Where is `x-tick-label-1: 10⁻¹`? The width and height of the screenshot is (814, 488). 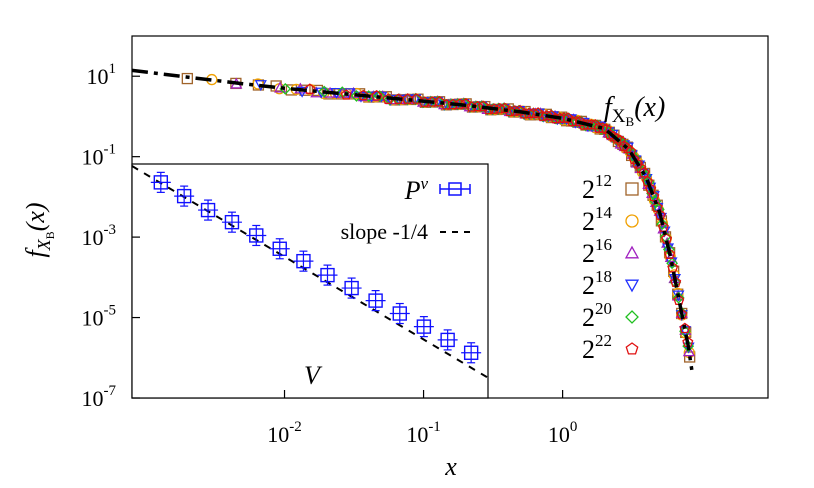 x-tick-label-1: 10⁻¹ is located at coordinates (423, 433).